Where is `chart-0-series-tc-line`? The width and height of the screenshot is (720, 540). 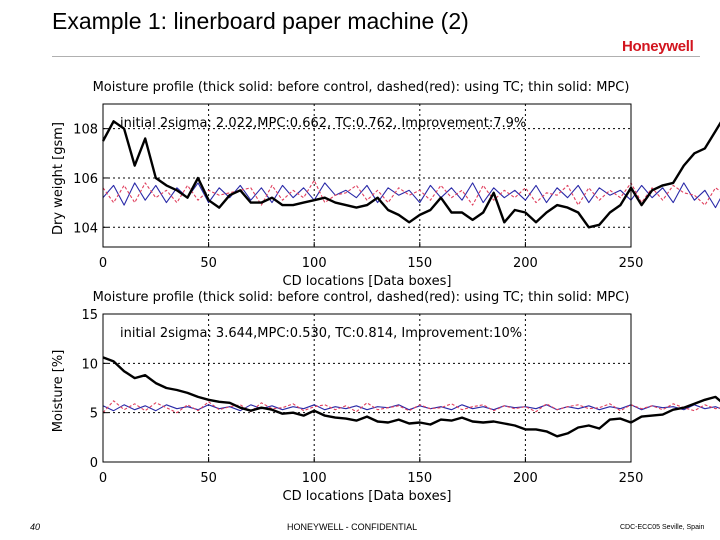 chart-0-series-tc-line is located at coordinates (411, 192).